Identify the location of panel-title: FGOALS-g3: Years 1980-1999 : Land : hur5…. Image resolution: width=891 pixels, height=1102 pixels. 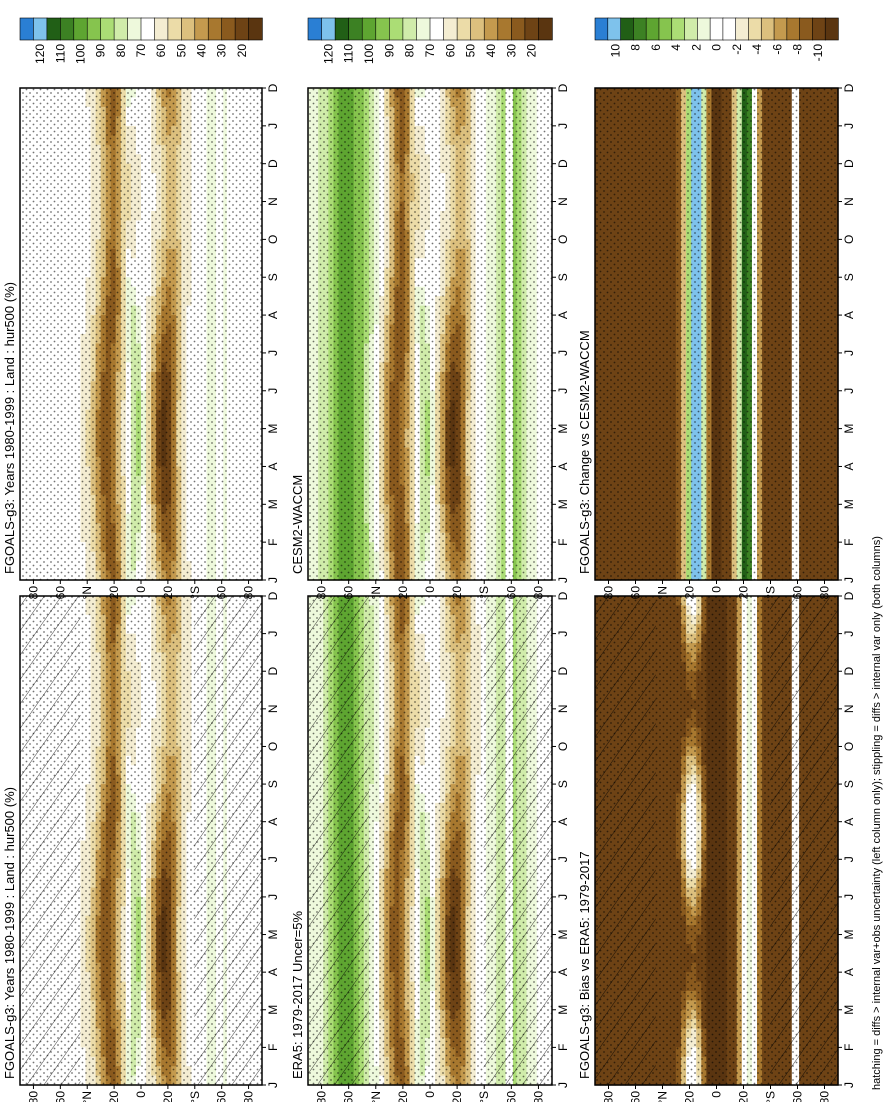
(9, 933).